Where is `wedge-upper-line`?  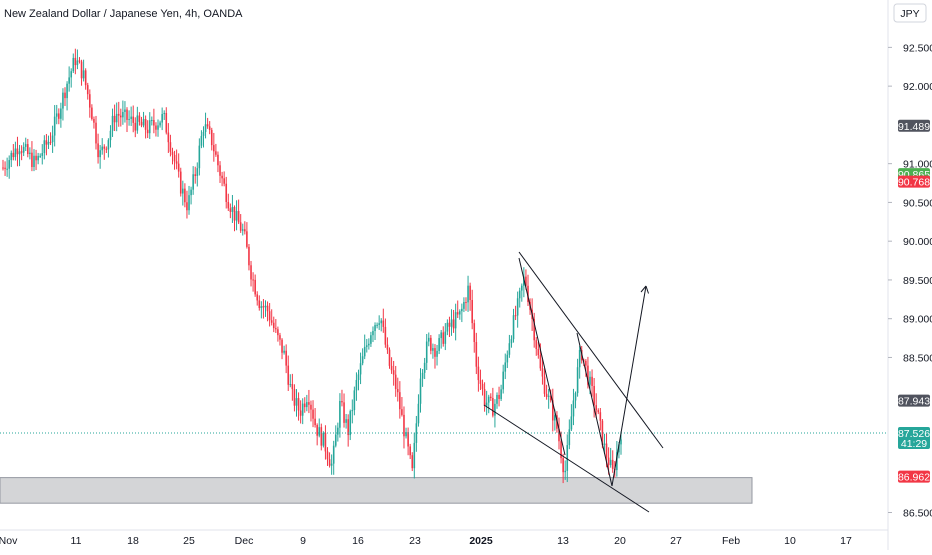
wedge-upper-line is located at coordinates (591, 350).